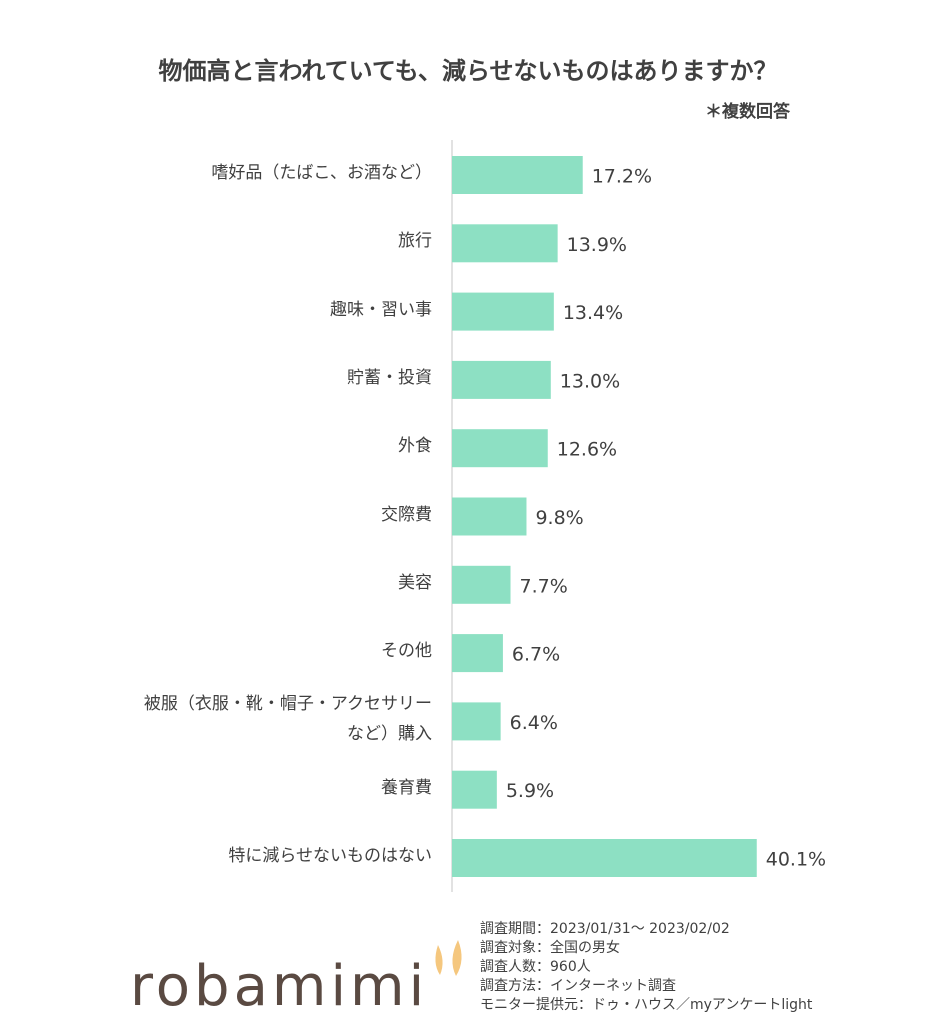  Describe the element at coordinates (536, 655) in the screenshot. I see `value-label: 6.7%` at that location.